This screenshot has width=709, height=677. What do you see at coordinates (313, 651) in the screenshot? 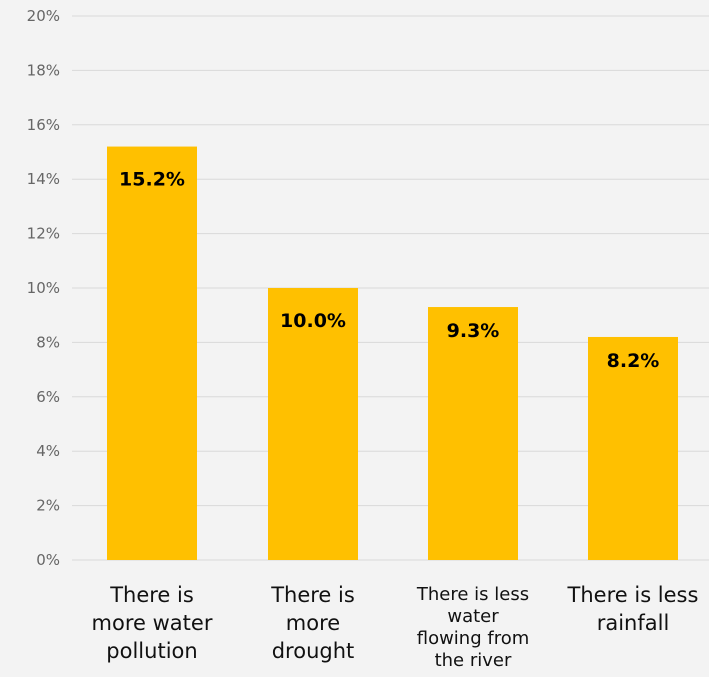
I see `x-category-label-line: drought` at bounding box center [313, 651].